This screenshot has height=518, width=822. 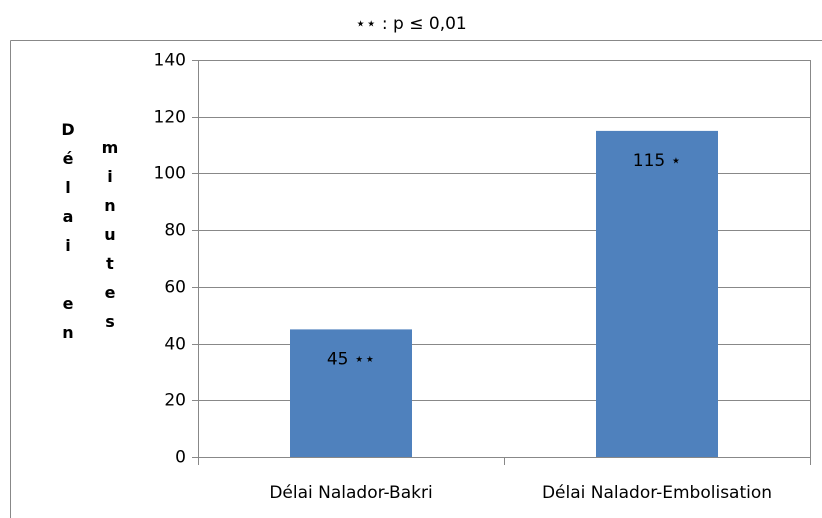 What do you see at coordinates (351, 359) in the screenshot?
I see `data-label: 45 ⋆⋆` at bounding box center [351, 359].